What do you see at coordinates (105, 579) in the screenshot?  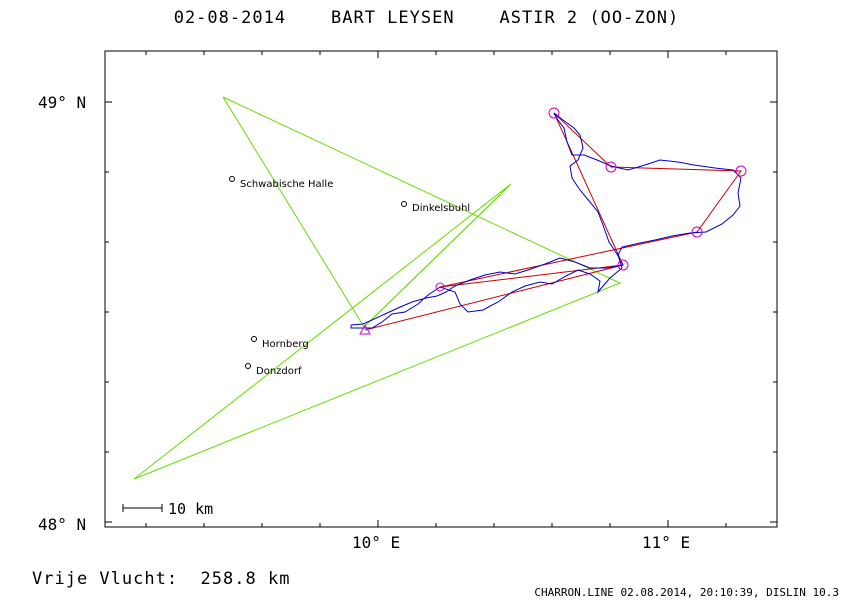 I see `distance-label: Vrije Vlucht:` at bounding box center [105, 579].